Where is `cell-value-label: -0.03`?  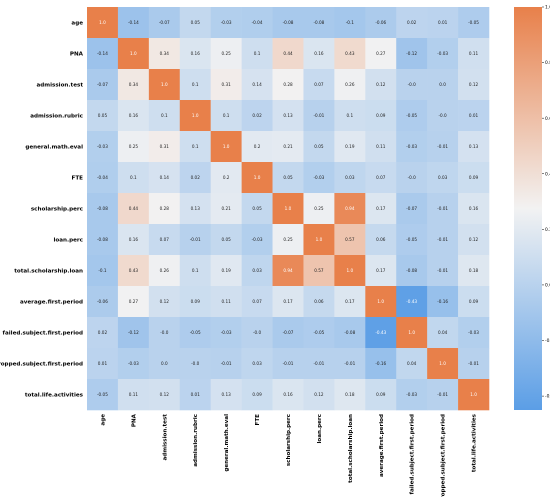 cell-value-label: -0.03 is located at coordinates (411, 394).